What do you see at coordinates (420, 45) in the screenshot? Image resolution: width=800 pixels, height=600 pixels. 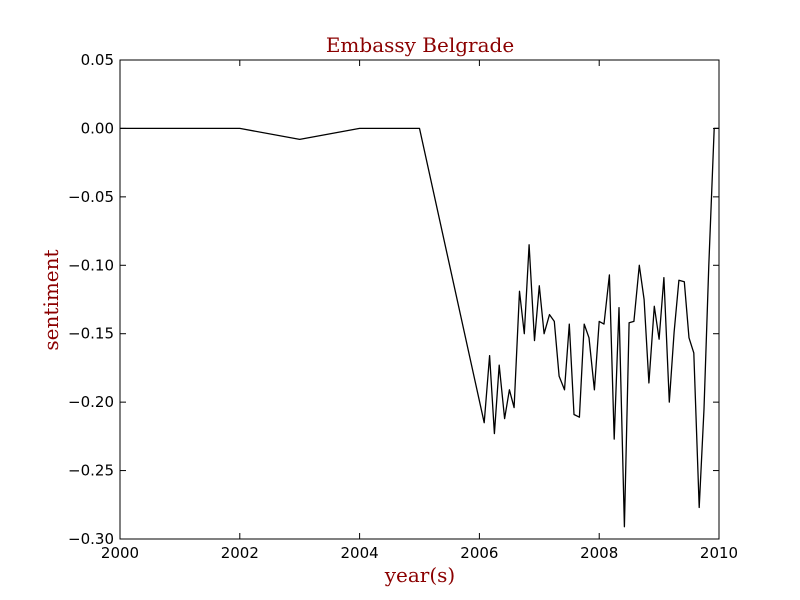 I see `chart-title: Embassy Belgrade` at bounding box center [420, 45].